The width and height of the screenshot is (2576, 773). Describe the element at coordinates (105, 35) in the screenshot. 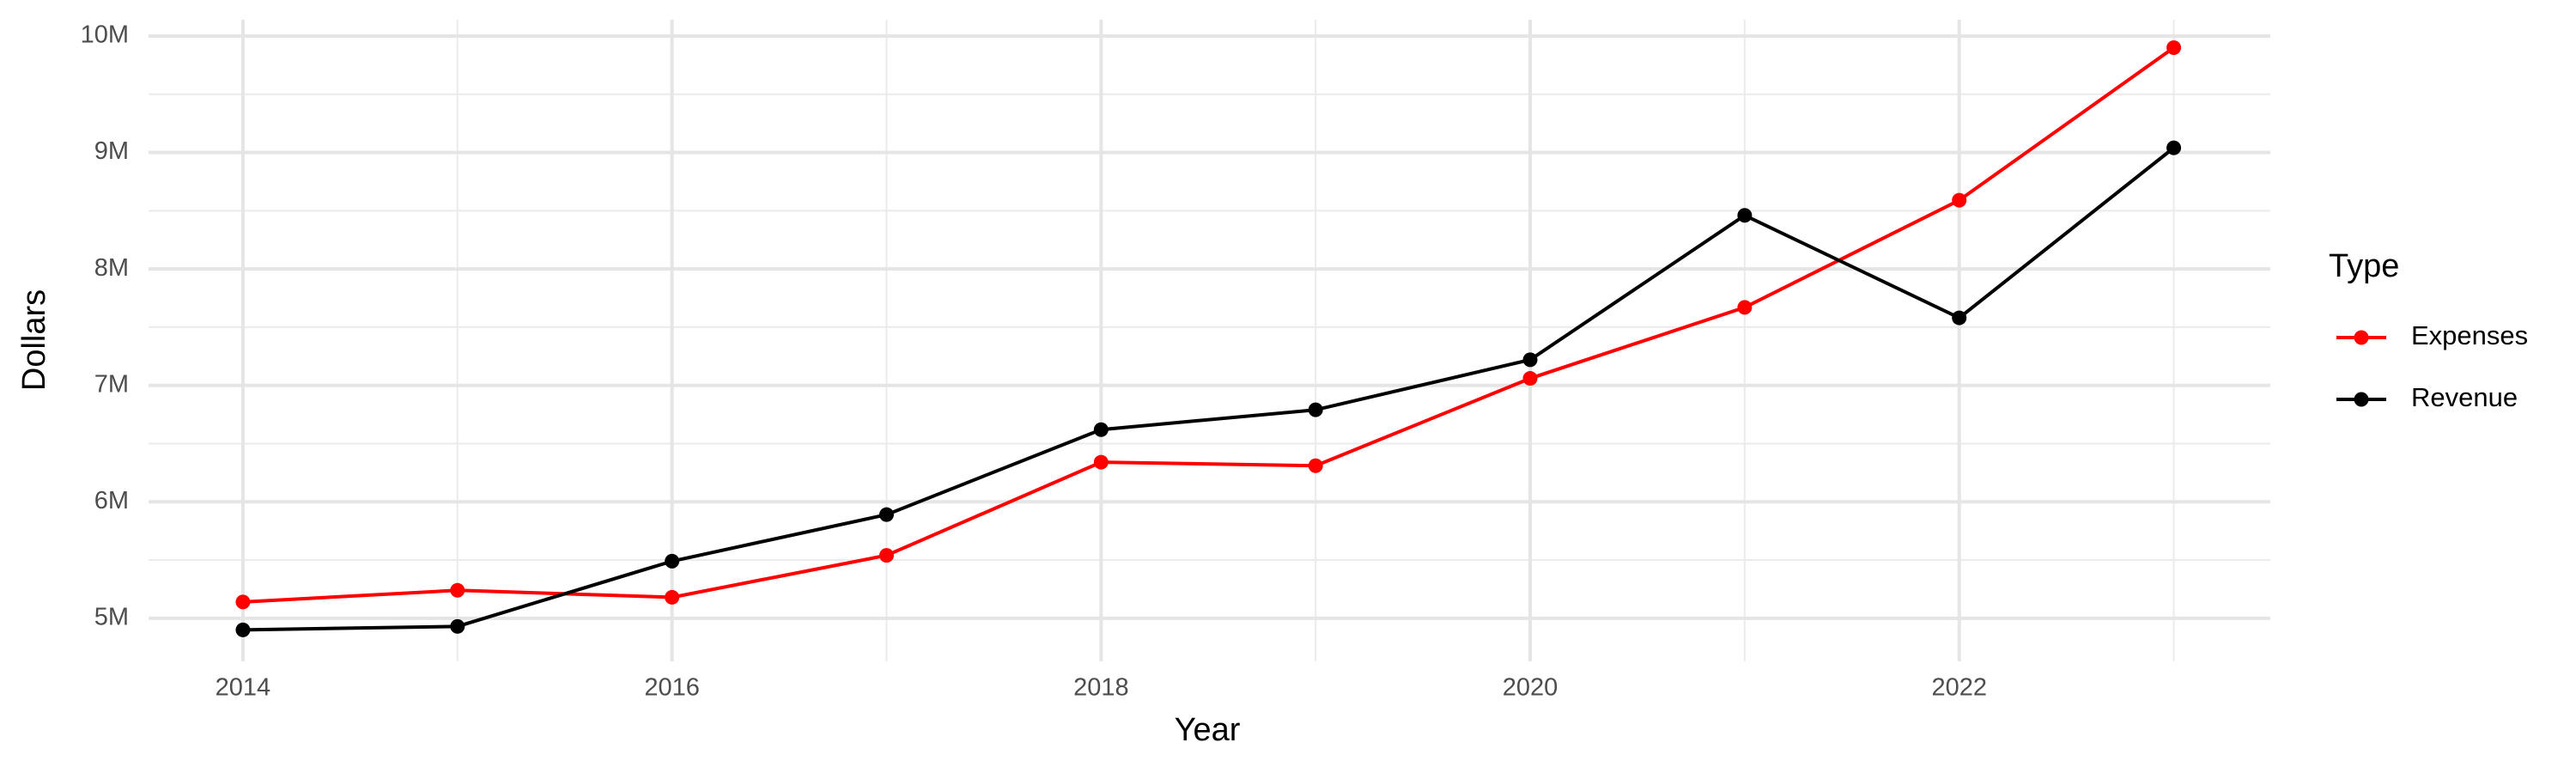

I see `y-tick-label: 10M` at that location.